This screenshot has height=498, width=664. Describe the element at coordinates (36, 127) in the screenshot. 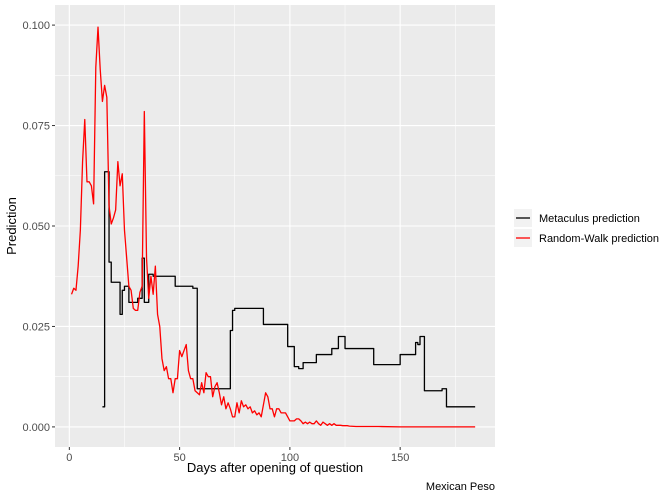

I see `y-tick-label: 0.075` at that location.